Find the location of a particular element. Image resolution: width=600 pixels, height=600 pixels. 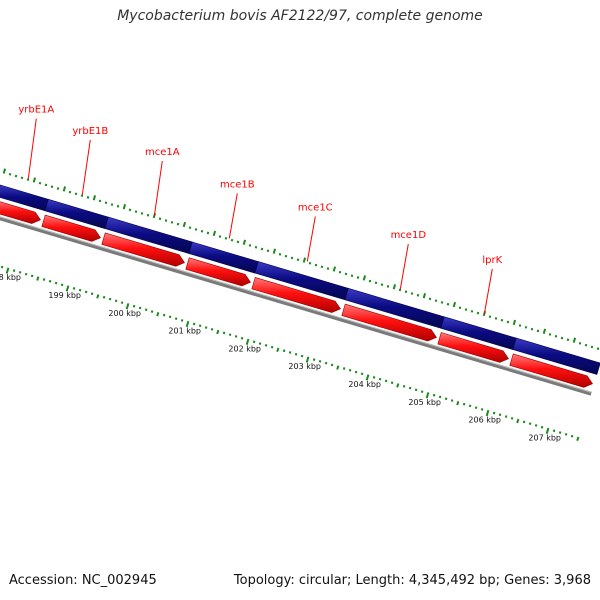

forward-gene is located at coordinates (556, 356).